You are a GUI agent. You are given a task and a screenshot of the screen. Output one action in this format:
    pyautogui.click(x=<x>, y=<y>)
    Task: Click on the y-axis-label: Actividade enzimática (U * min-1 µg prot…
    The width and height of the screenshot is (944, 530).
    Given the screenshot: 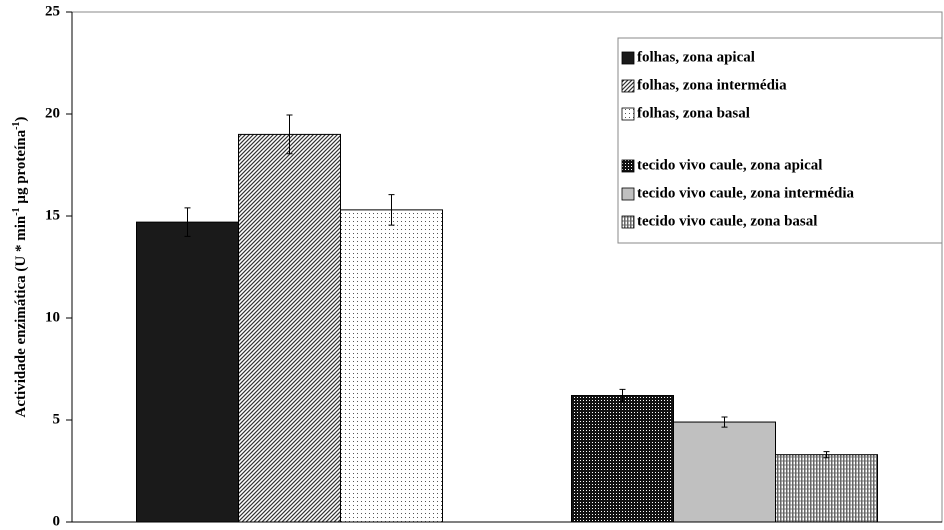 What is the action you would take?
    pyautogui.click(x=20, y=267)
    